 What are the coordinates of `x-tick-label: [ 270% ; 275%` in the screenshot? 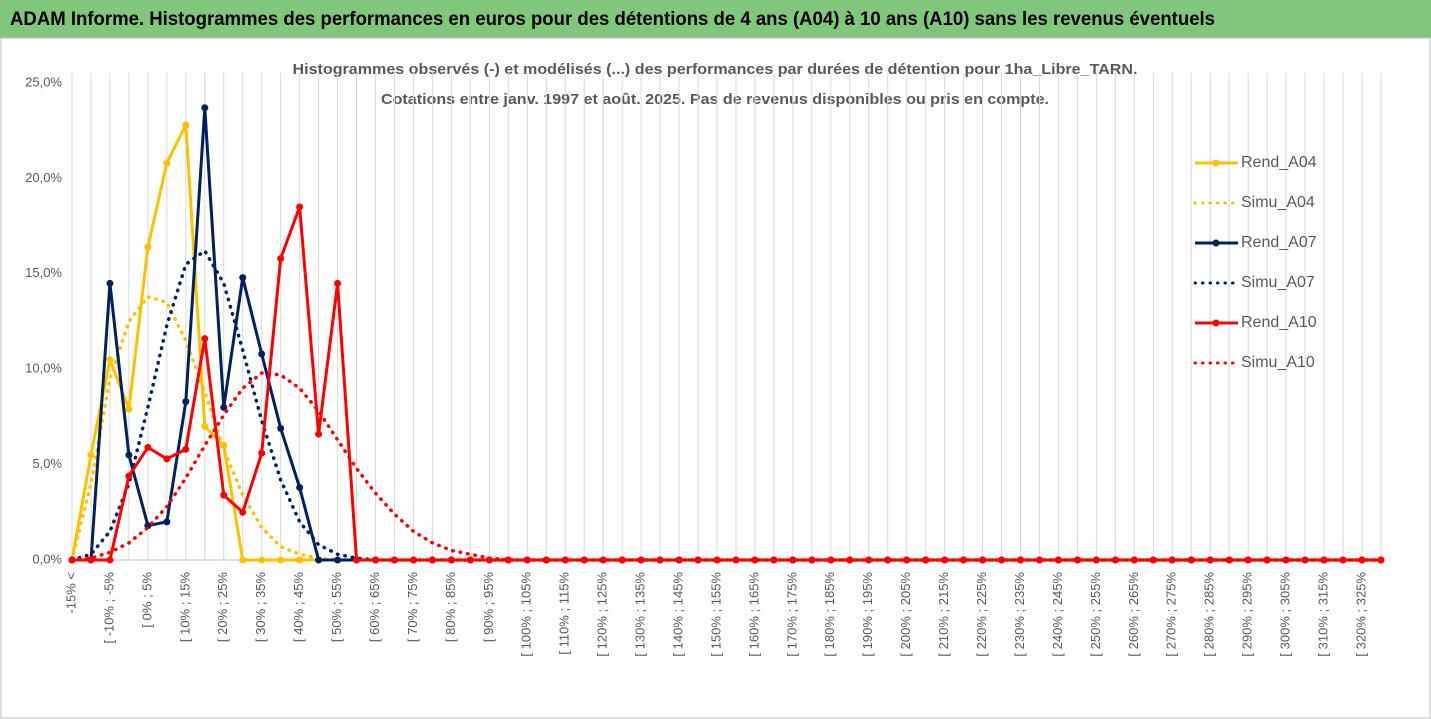 It's located at (1171, 614).